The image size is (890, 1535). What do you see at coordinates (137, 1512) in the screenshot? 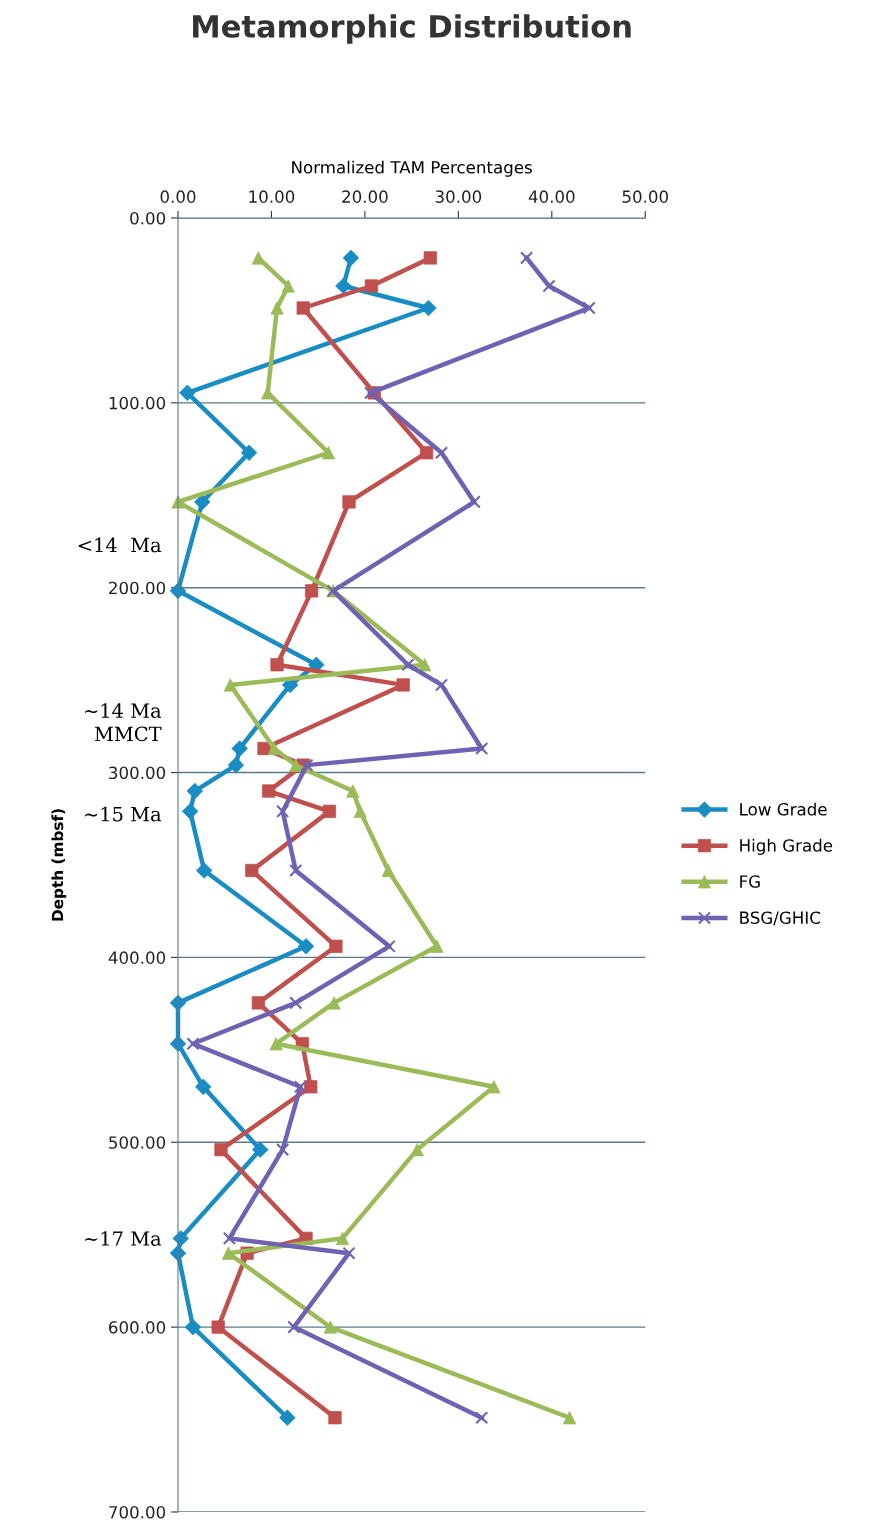
I see `y-tick-label: 700.00` at bounding box center [137, 1512].